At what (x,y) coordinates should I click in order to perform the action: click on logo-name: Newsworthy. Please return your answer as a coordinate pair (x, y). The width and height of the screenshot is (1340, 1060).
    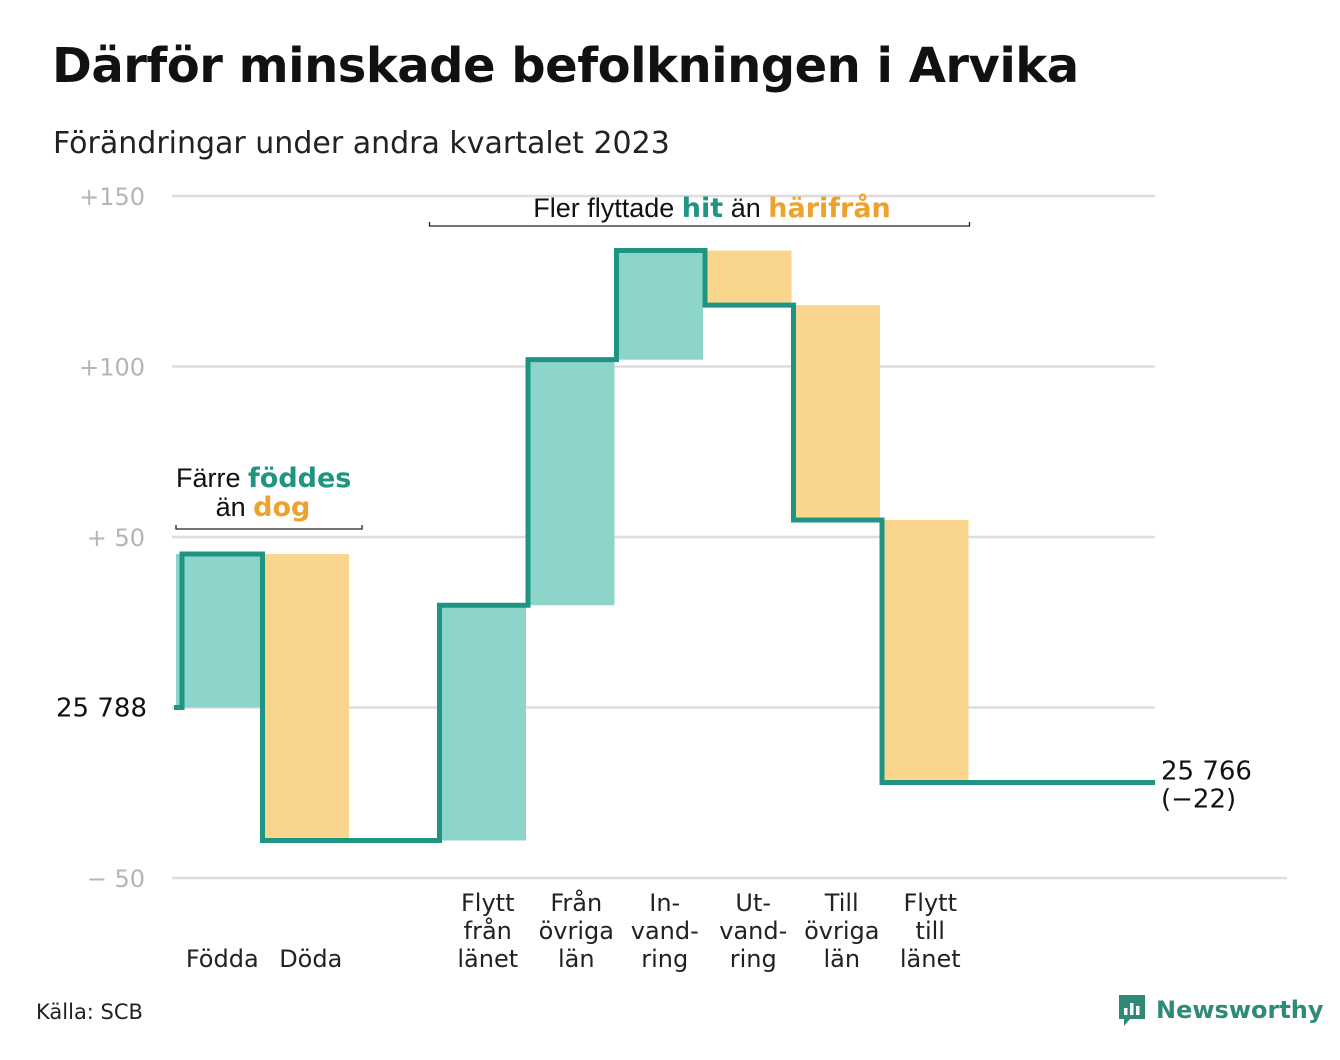
    Looking at the image, I should click on (1240, 1010).